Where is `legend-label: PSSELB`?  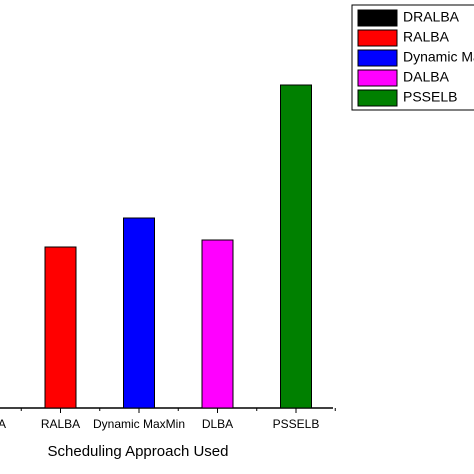 legend-label: PSSELB is located at coordinates (430, 97).